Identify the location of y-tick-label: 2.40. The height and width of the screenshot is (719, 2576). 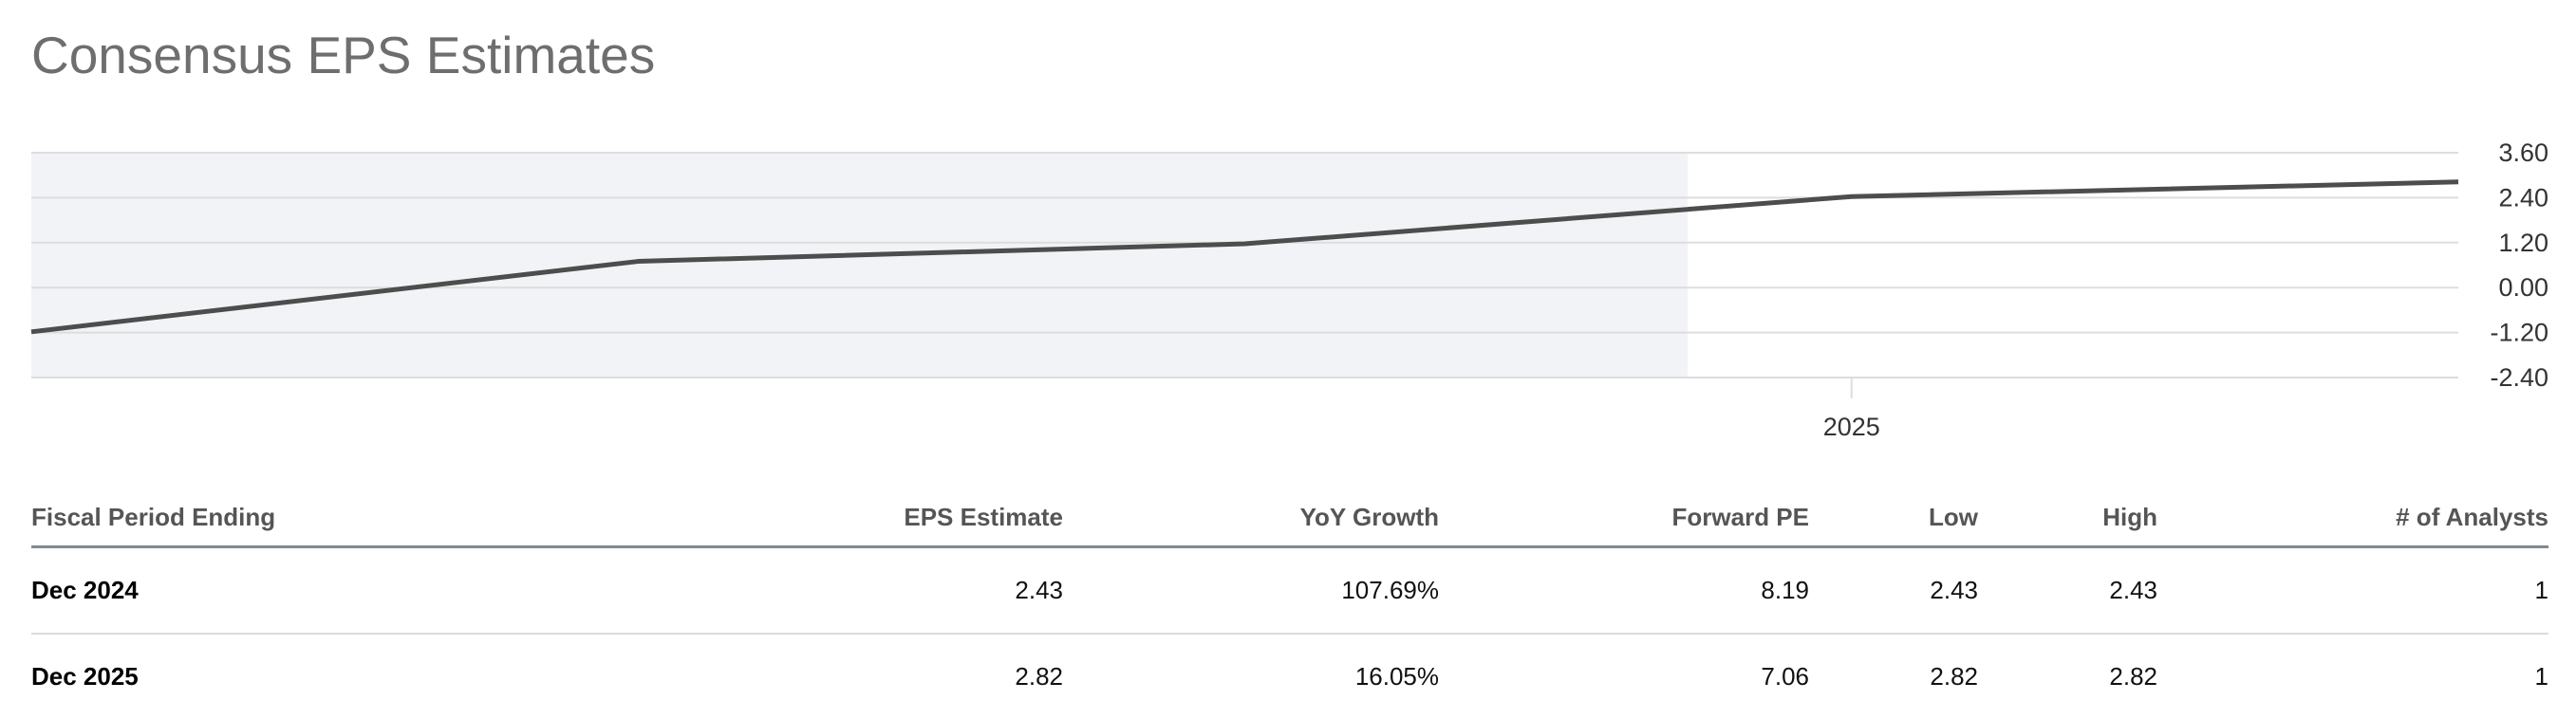
(2523, 197).